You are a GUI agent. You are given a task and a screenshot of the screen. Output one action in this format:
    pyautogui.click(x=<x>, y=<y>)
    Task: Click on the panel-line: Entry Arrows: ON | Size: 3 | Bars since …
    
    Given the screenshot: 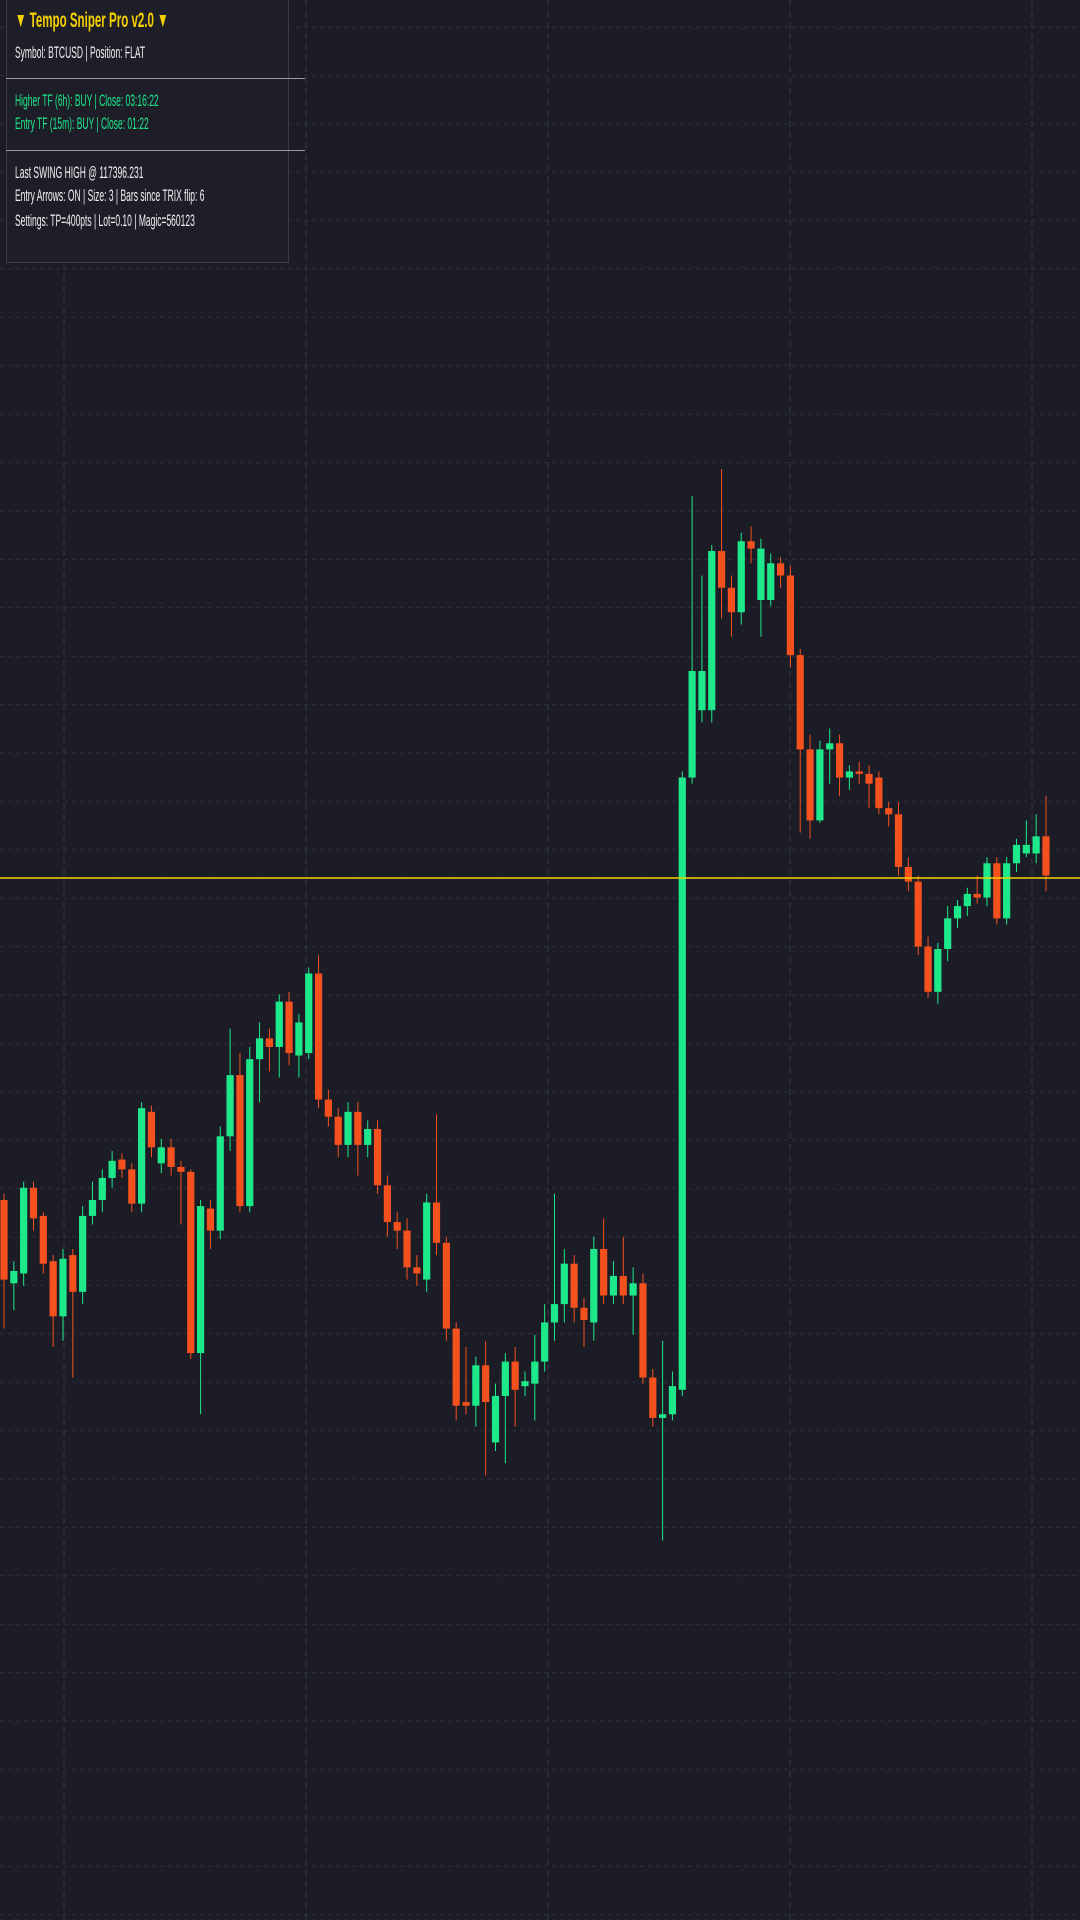 What is the action you would take?
    pyautogui.click(x=110, y=195)
    